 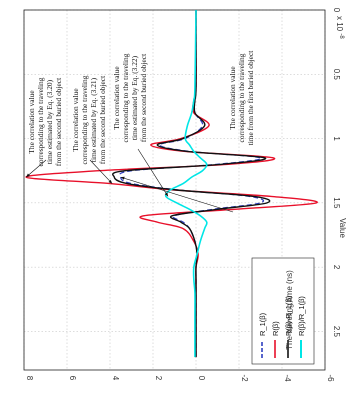 I want to click on y-tick-label: -2, so click(x=244, y=378).